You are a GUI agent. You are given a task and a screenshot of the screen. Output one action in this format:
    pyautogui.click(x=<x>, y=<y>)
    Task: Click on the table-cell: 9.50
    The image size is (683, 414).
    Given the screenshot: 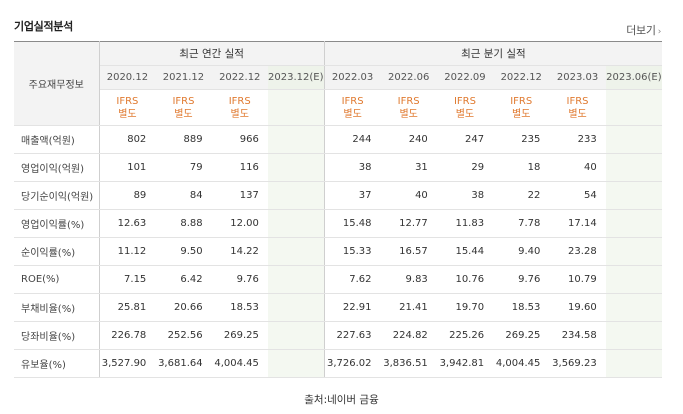 What is the action you would take?
    pyautogui.click(x=183, y=251)
    